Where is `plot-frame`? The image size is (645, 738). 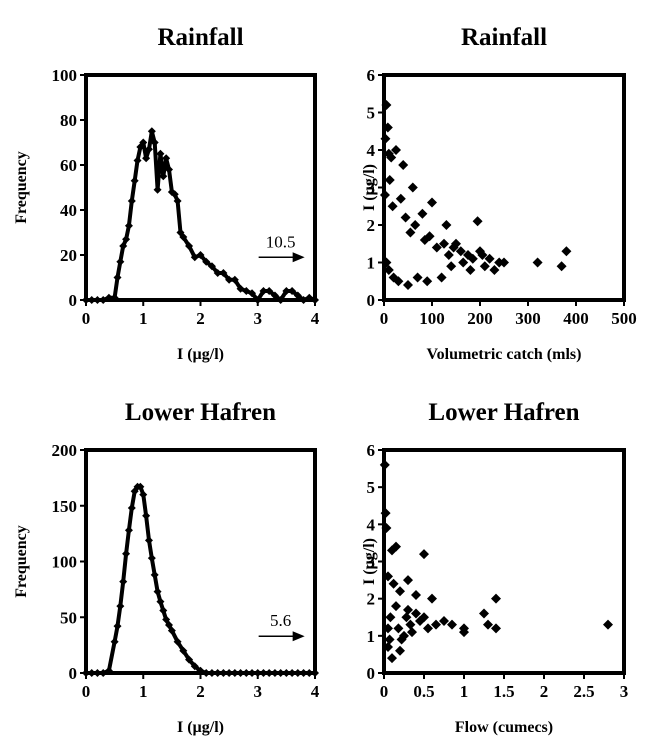
plot-frame is located at coordinates (200, 561).